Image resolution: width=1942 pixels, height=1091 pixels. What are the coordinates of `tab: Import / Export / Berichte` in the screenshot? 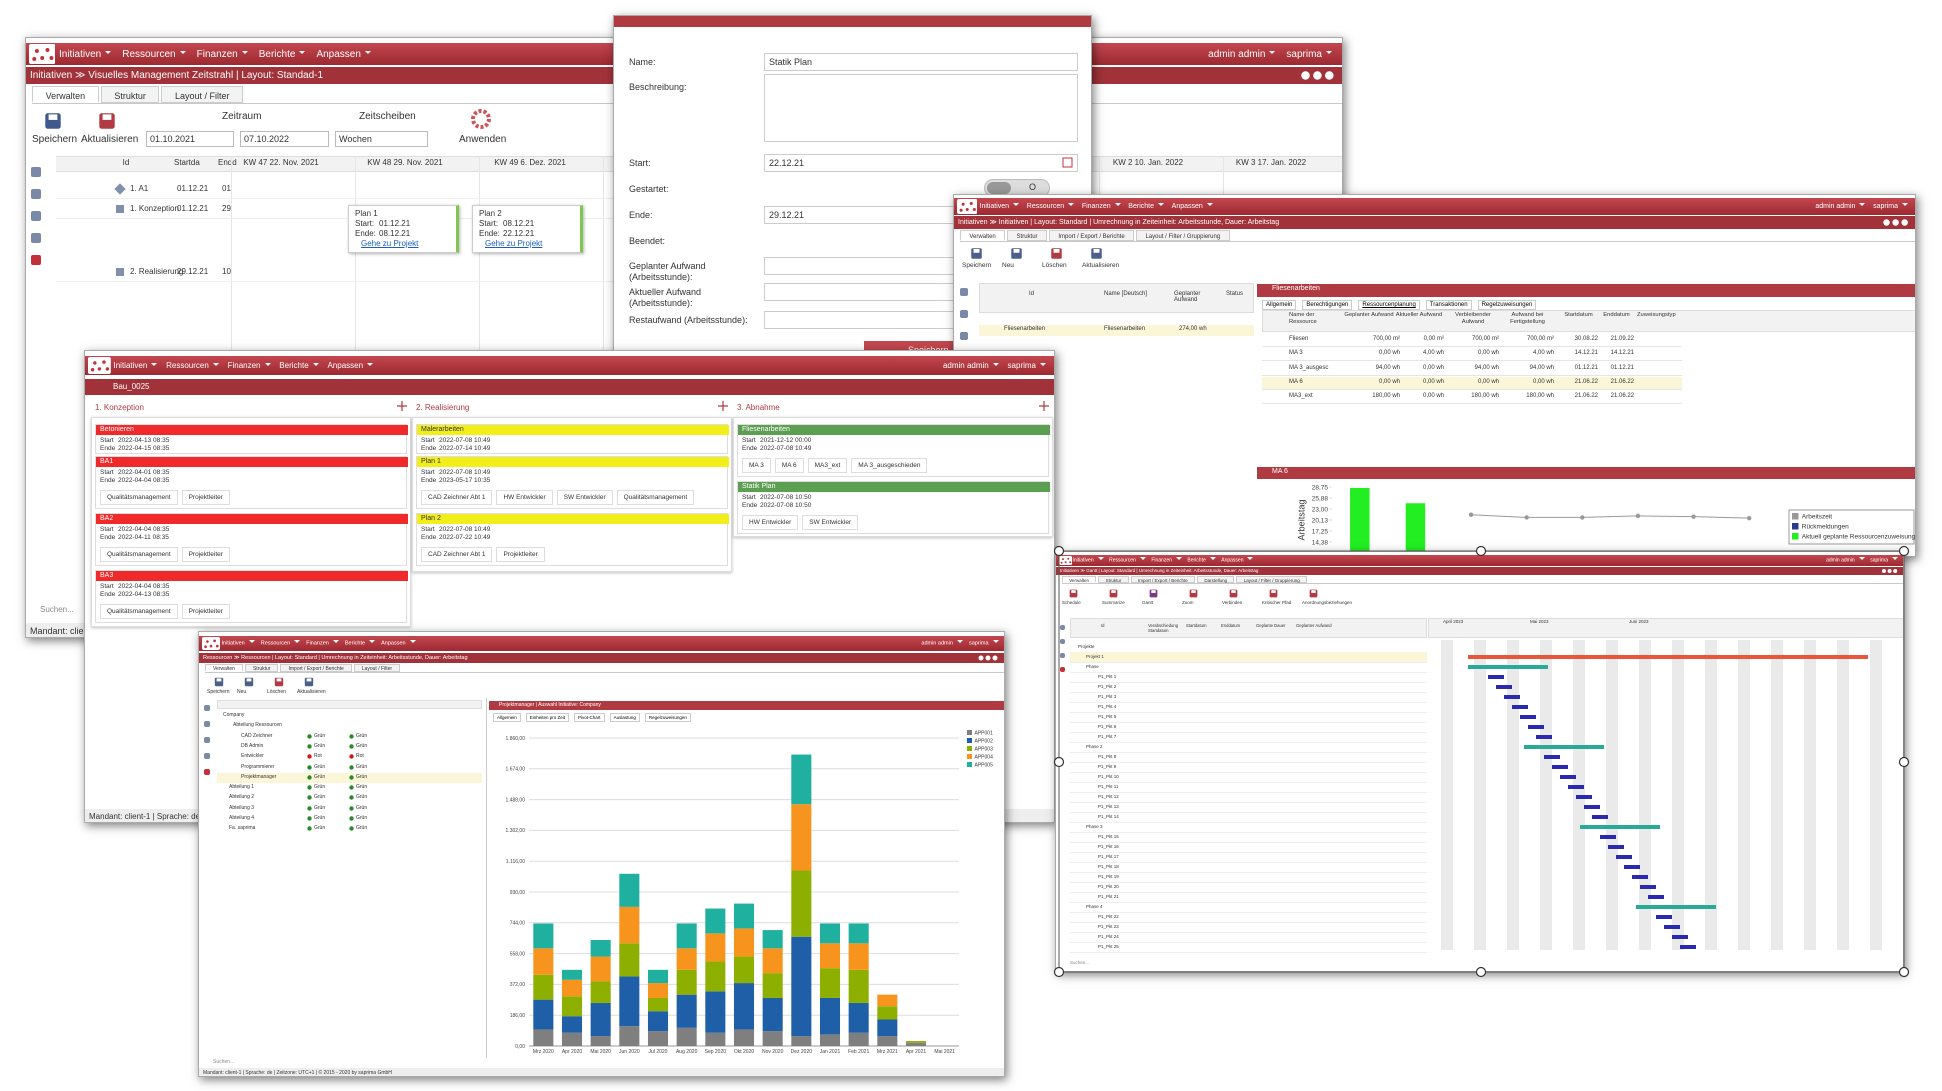 It's located at (316, 668).